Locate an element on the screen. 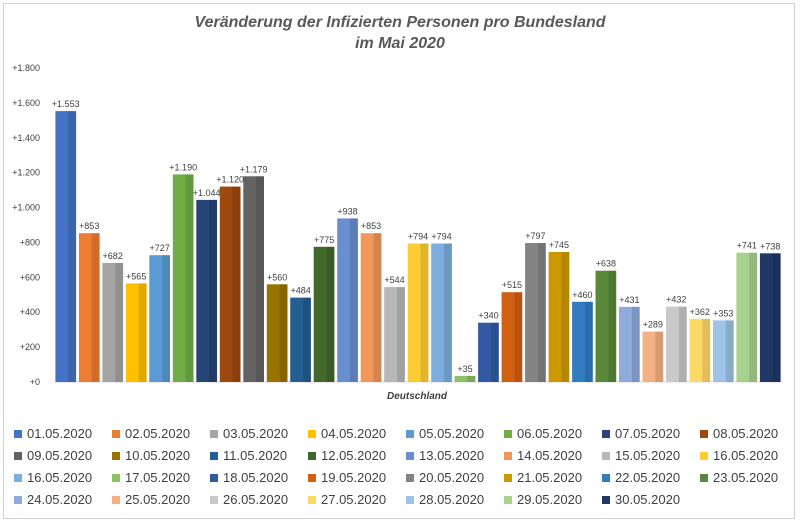 This screenshot has width=800, height=524. legend-item: 10.05.2020 is located at coordinates (161, 455).